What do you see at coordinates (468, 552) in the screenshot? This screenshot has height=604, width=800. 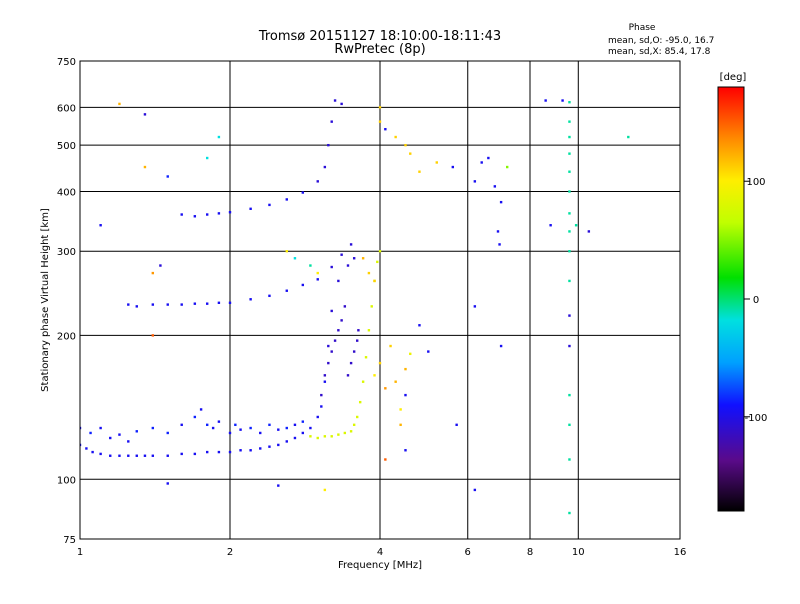 I see `x-tick-label: 6` at bounding box center [468, 552].